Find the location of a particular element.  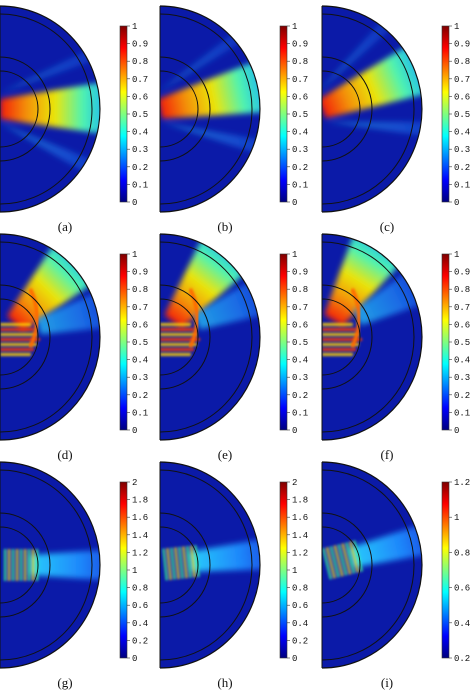

beam is located at coordinates (65, 565).